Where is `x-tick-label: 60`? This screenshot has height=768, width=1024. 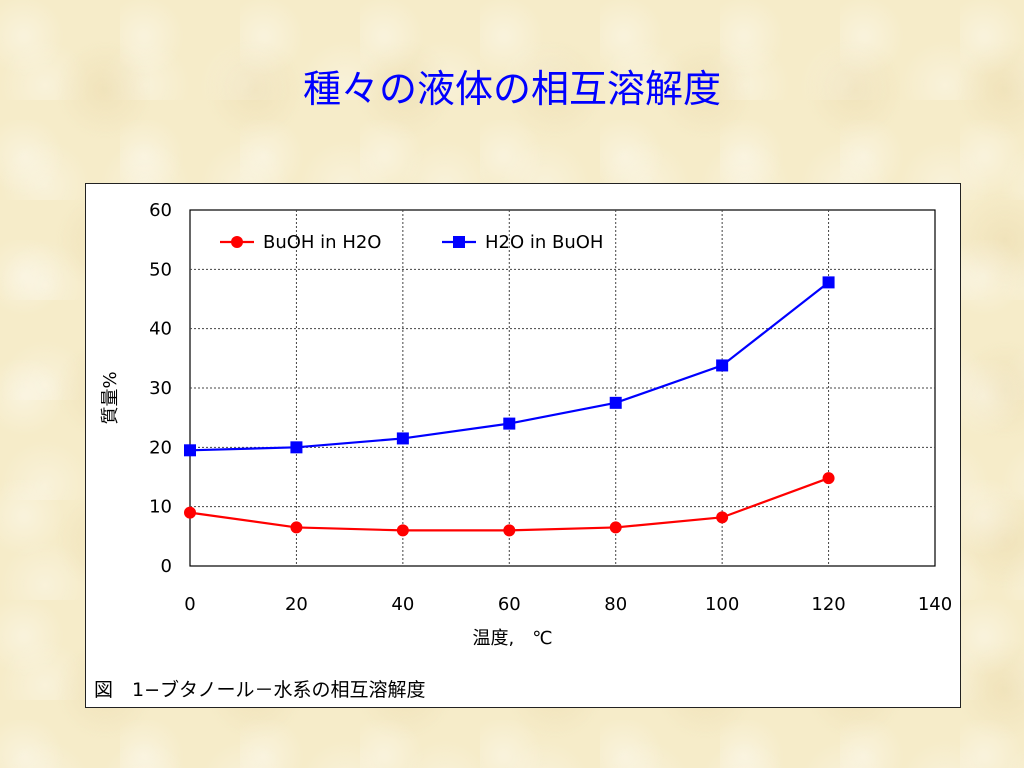 x-tick-label: 60 is located at coordinates (509, 604).